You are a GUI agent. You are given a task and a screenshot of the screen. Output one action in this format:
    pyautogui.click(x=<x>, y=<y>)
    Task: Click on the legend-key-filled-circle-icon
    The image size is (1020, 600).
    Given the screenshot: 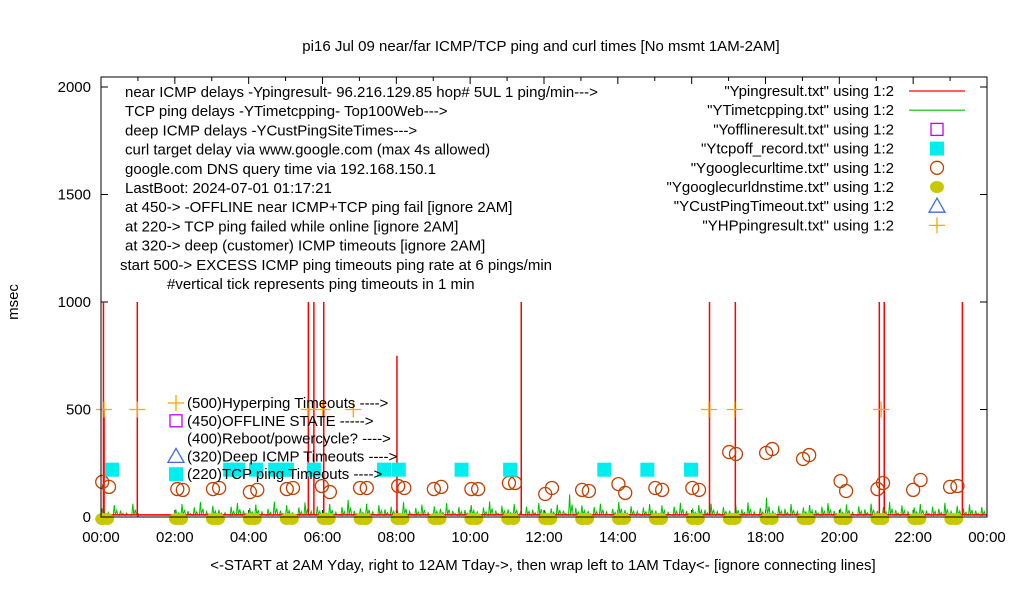 What is the action you would take?
    pyautogui.click(x=937, y=187)
    